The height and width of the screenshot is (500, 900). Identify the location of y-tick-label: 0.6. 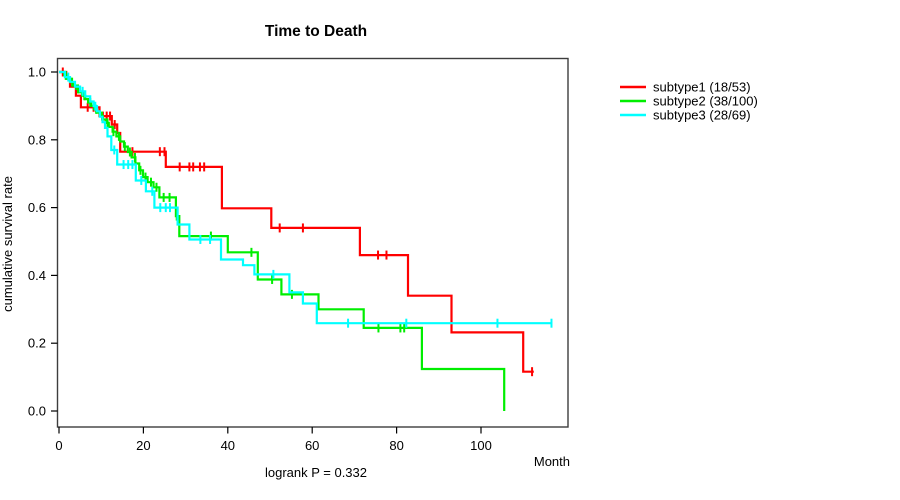
(37, 207).